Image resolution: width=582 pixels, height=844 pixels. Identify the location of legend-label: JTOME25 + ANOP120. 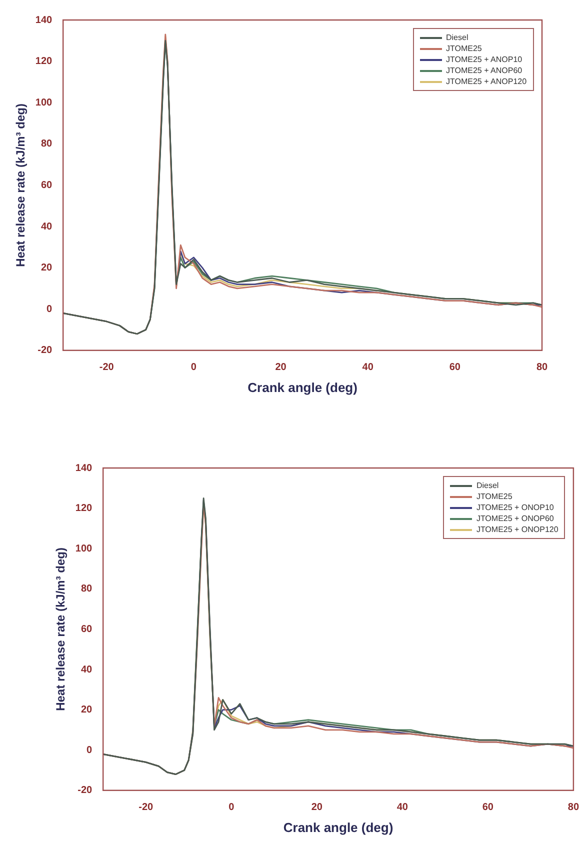
(486, 81).